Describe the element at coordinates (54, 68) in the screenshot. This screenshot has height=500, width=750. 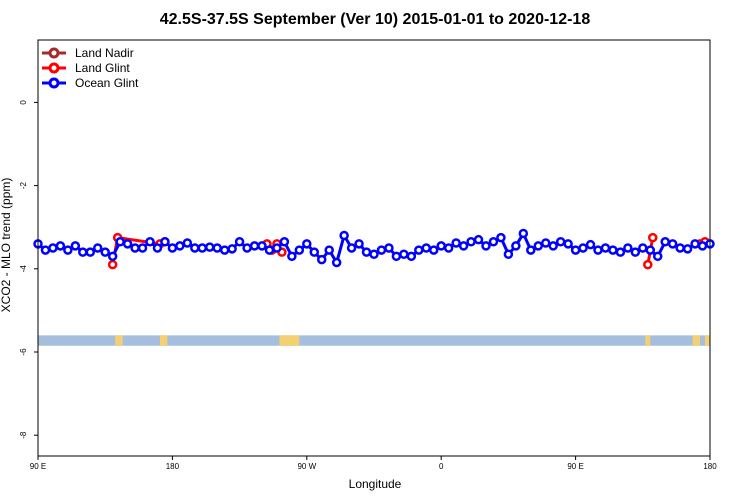
I see `legend-marker-land-glint` at that location.